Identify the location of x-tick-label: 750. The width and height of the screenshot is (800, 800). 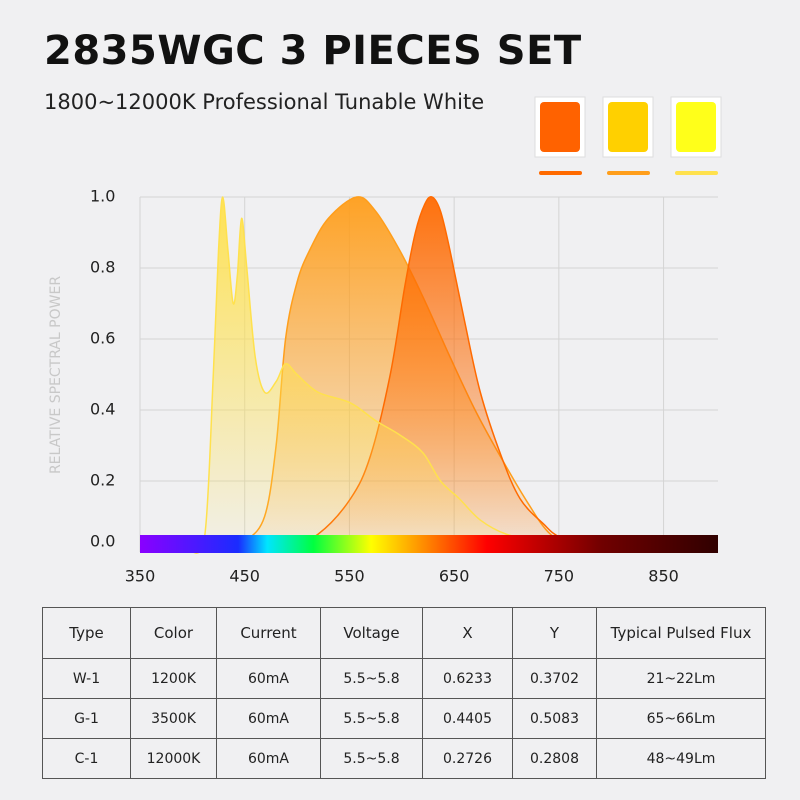
(559, 576).